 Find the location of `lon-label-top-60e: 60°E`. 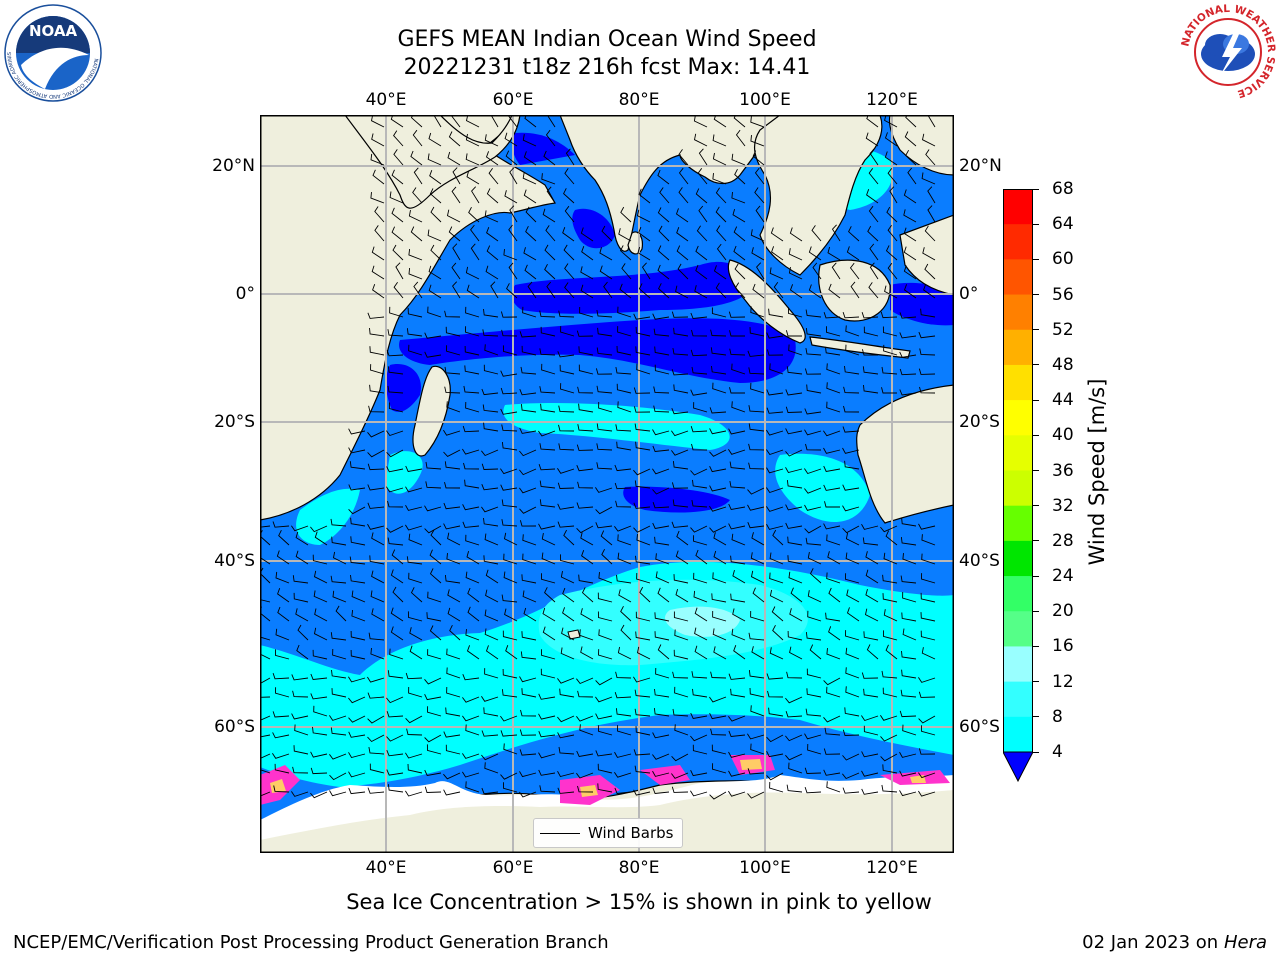

lon-label-top-60e: 60°E is located at coordinates (513, 100).